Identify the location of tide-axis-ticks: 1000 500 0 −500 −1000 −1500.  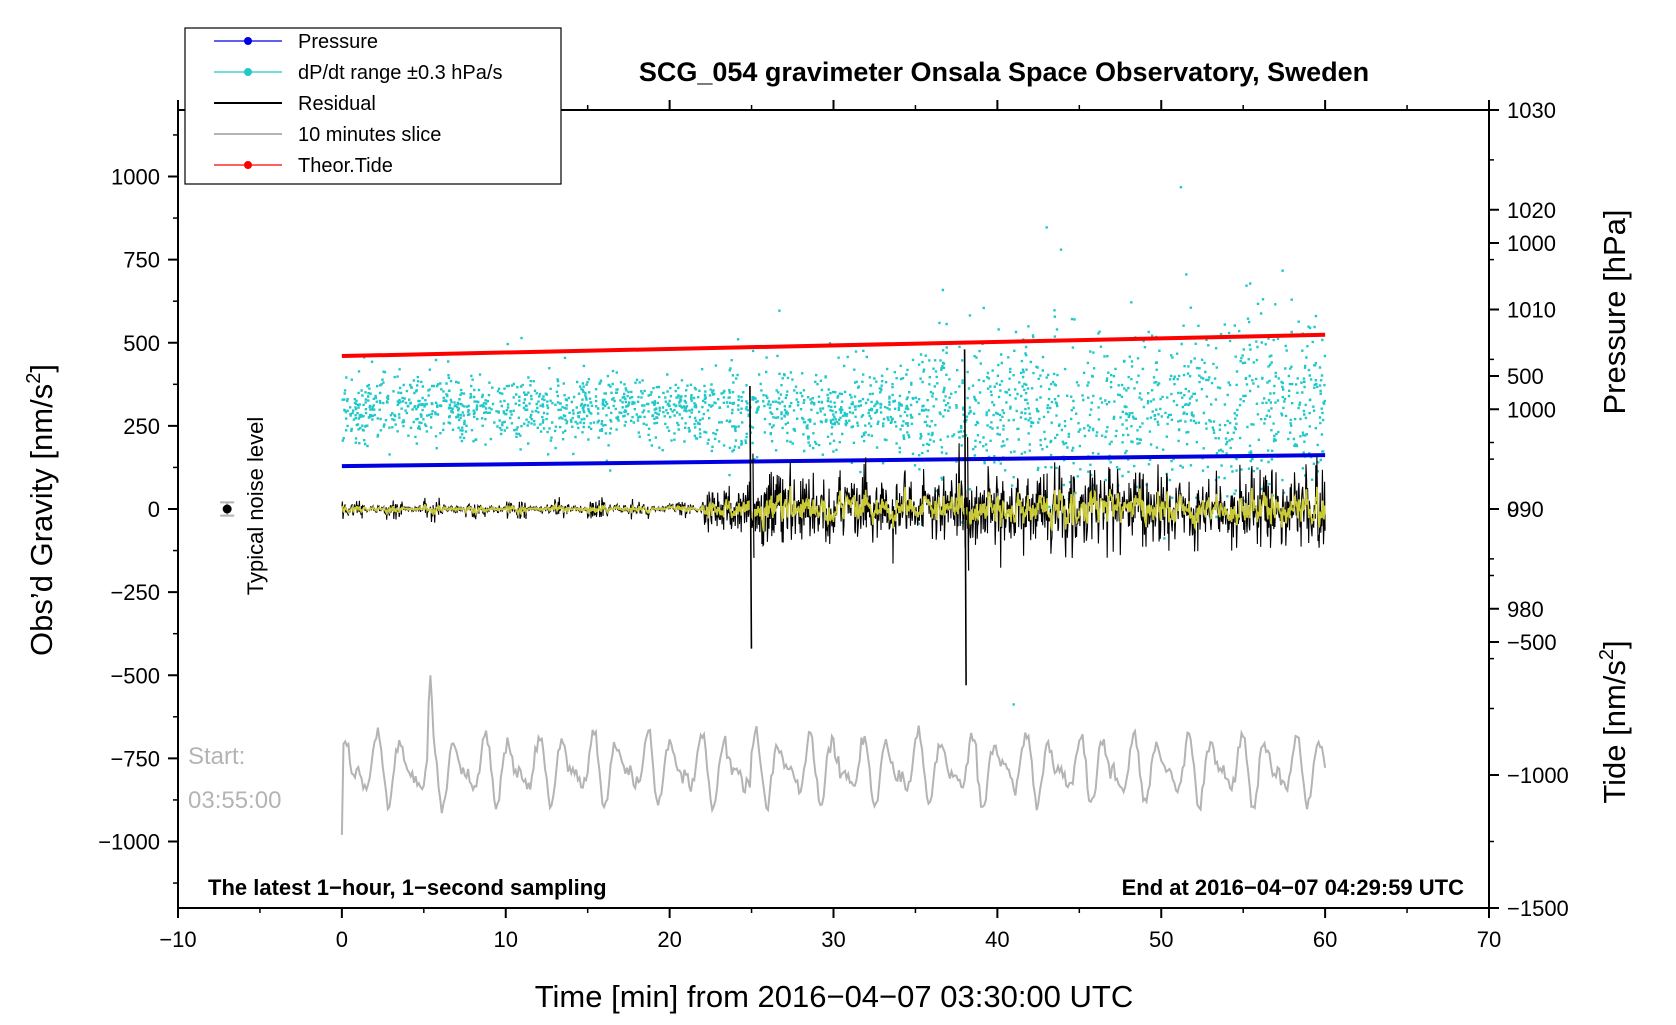
(1529, 576).